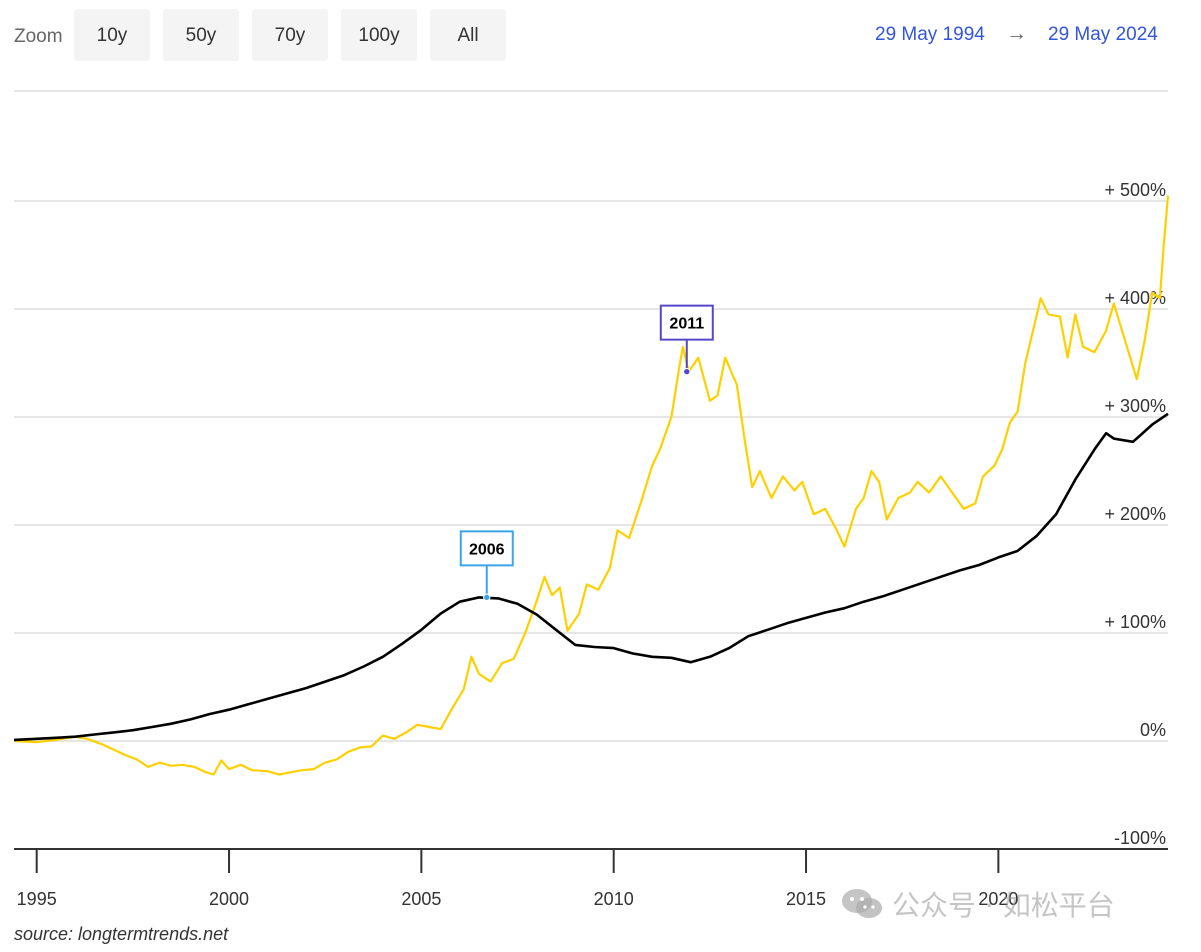  I want to click on zoom-50y-button: 50y, so click(201, 35).